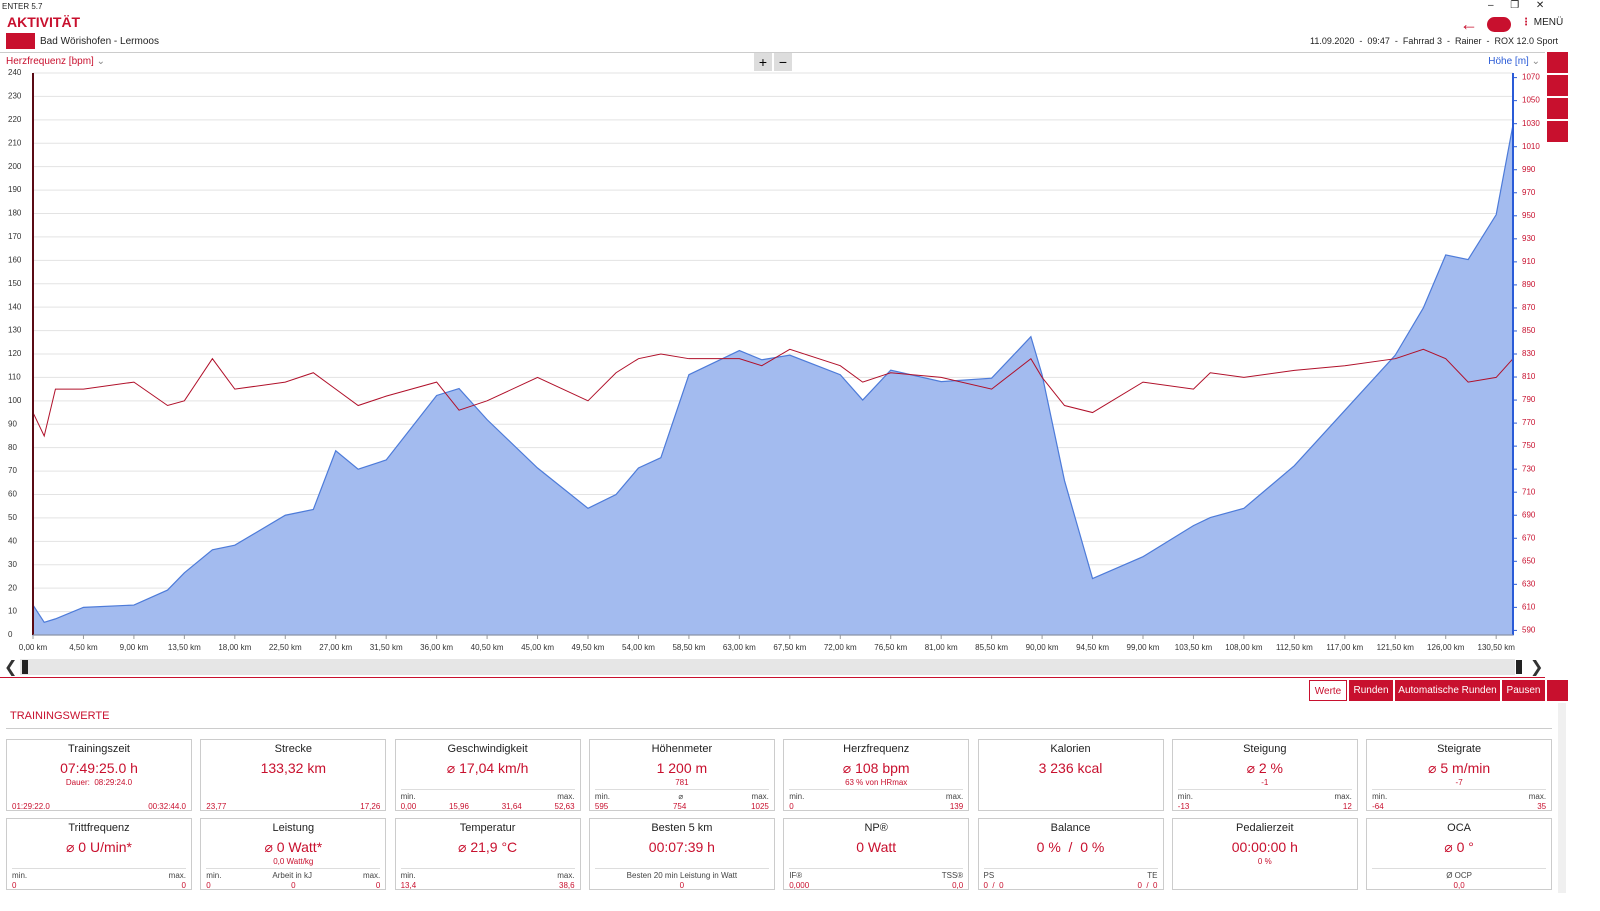 This screenshot has height=911, width=1600. Describe the element at coordinates (1537, 667) in the screenshot. I see `scroll-right: ❯` at that location.